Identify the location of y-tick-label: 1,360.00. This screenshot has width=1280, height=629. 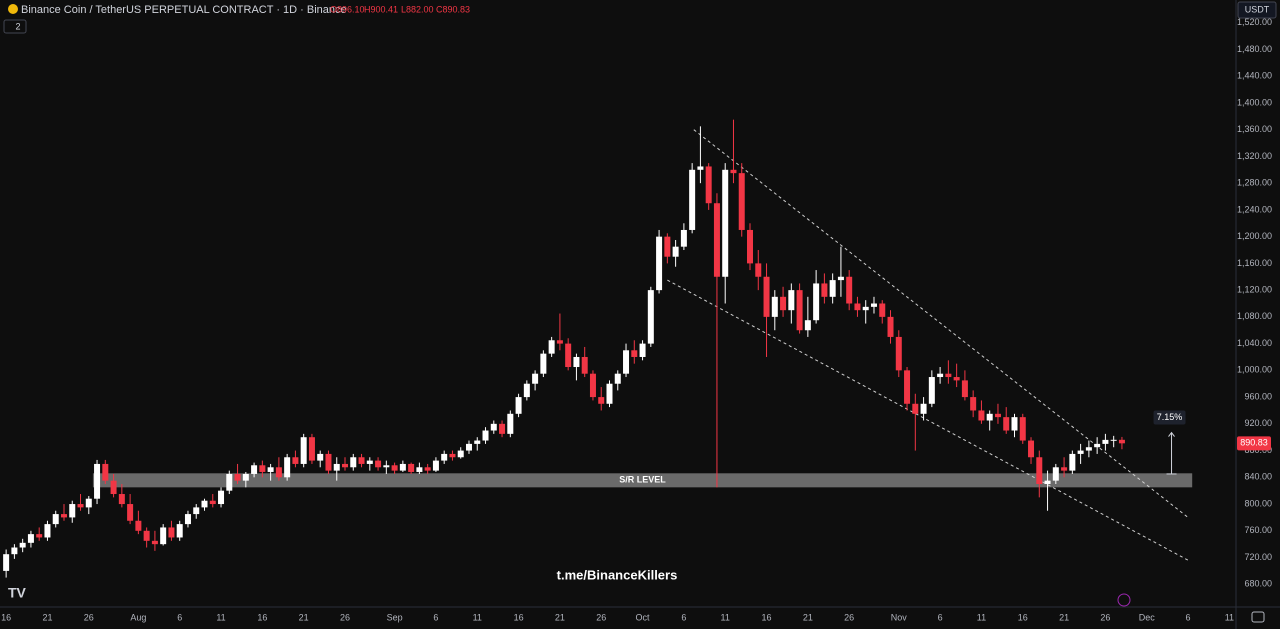
(1254, 129).